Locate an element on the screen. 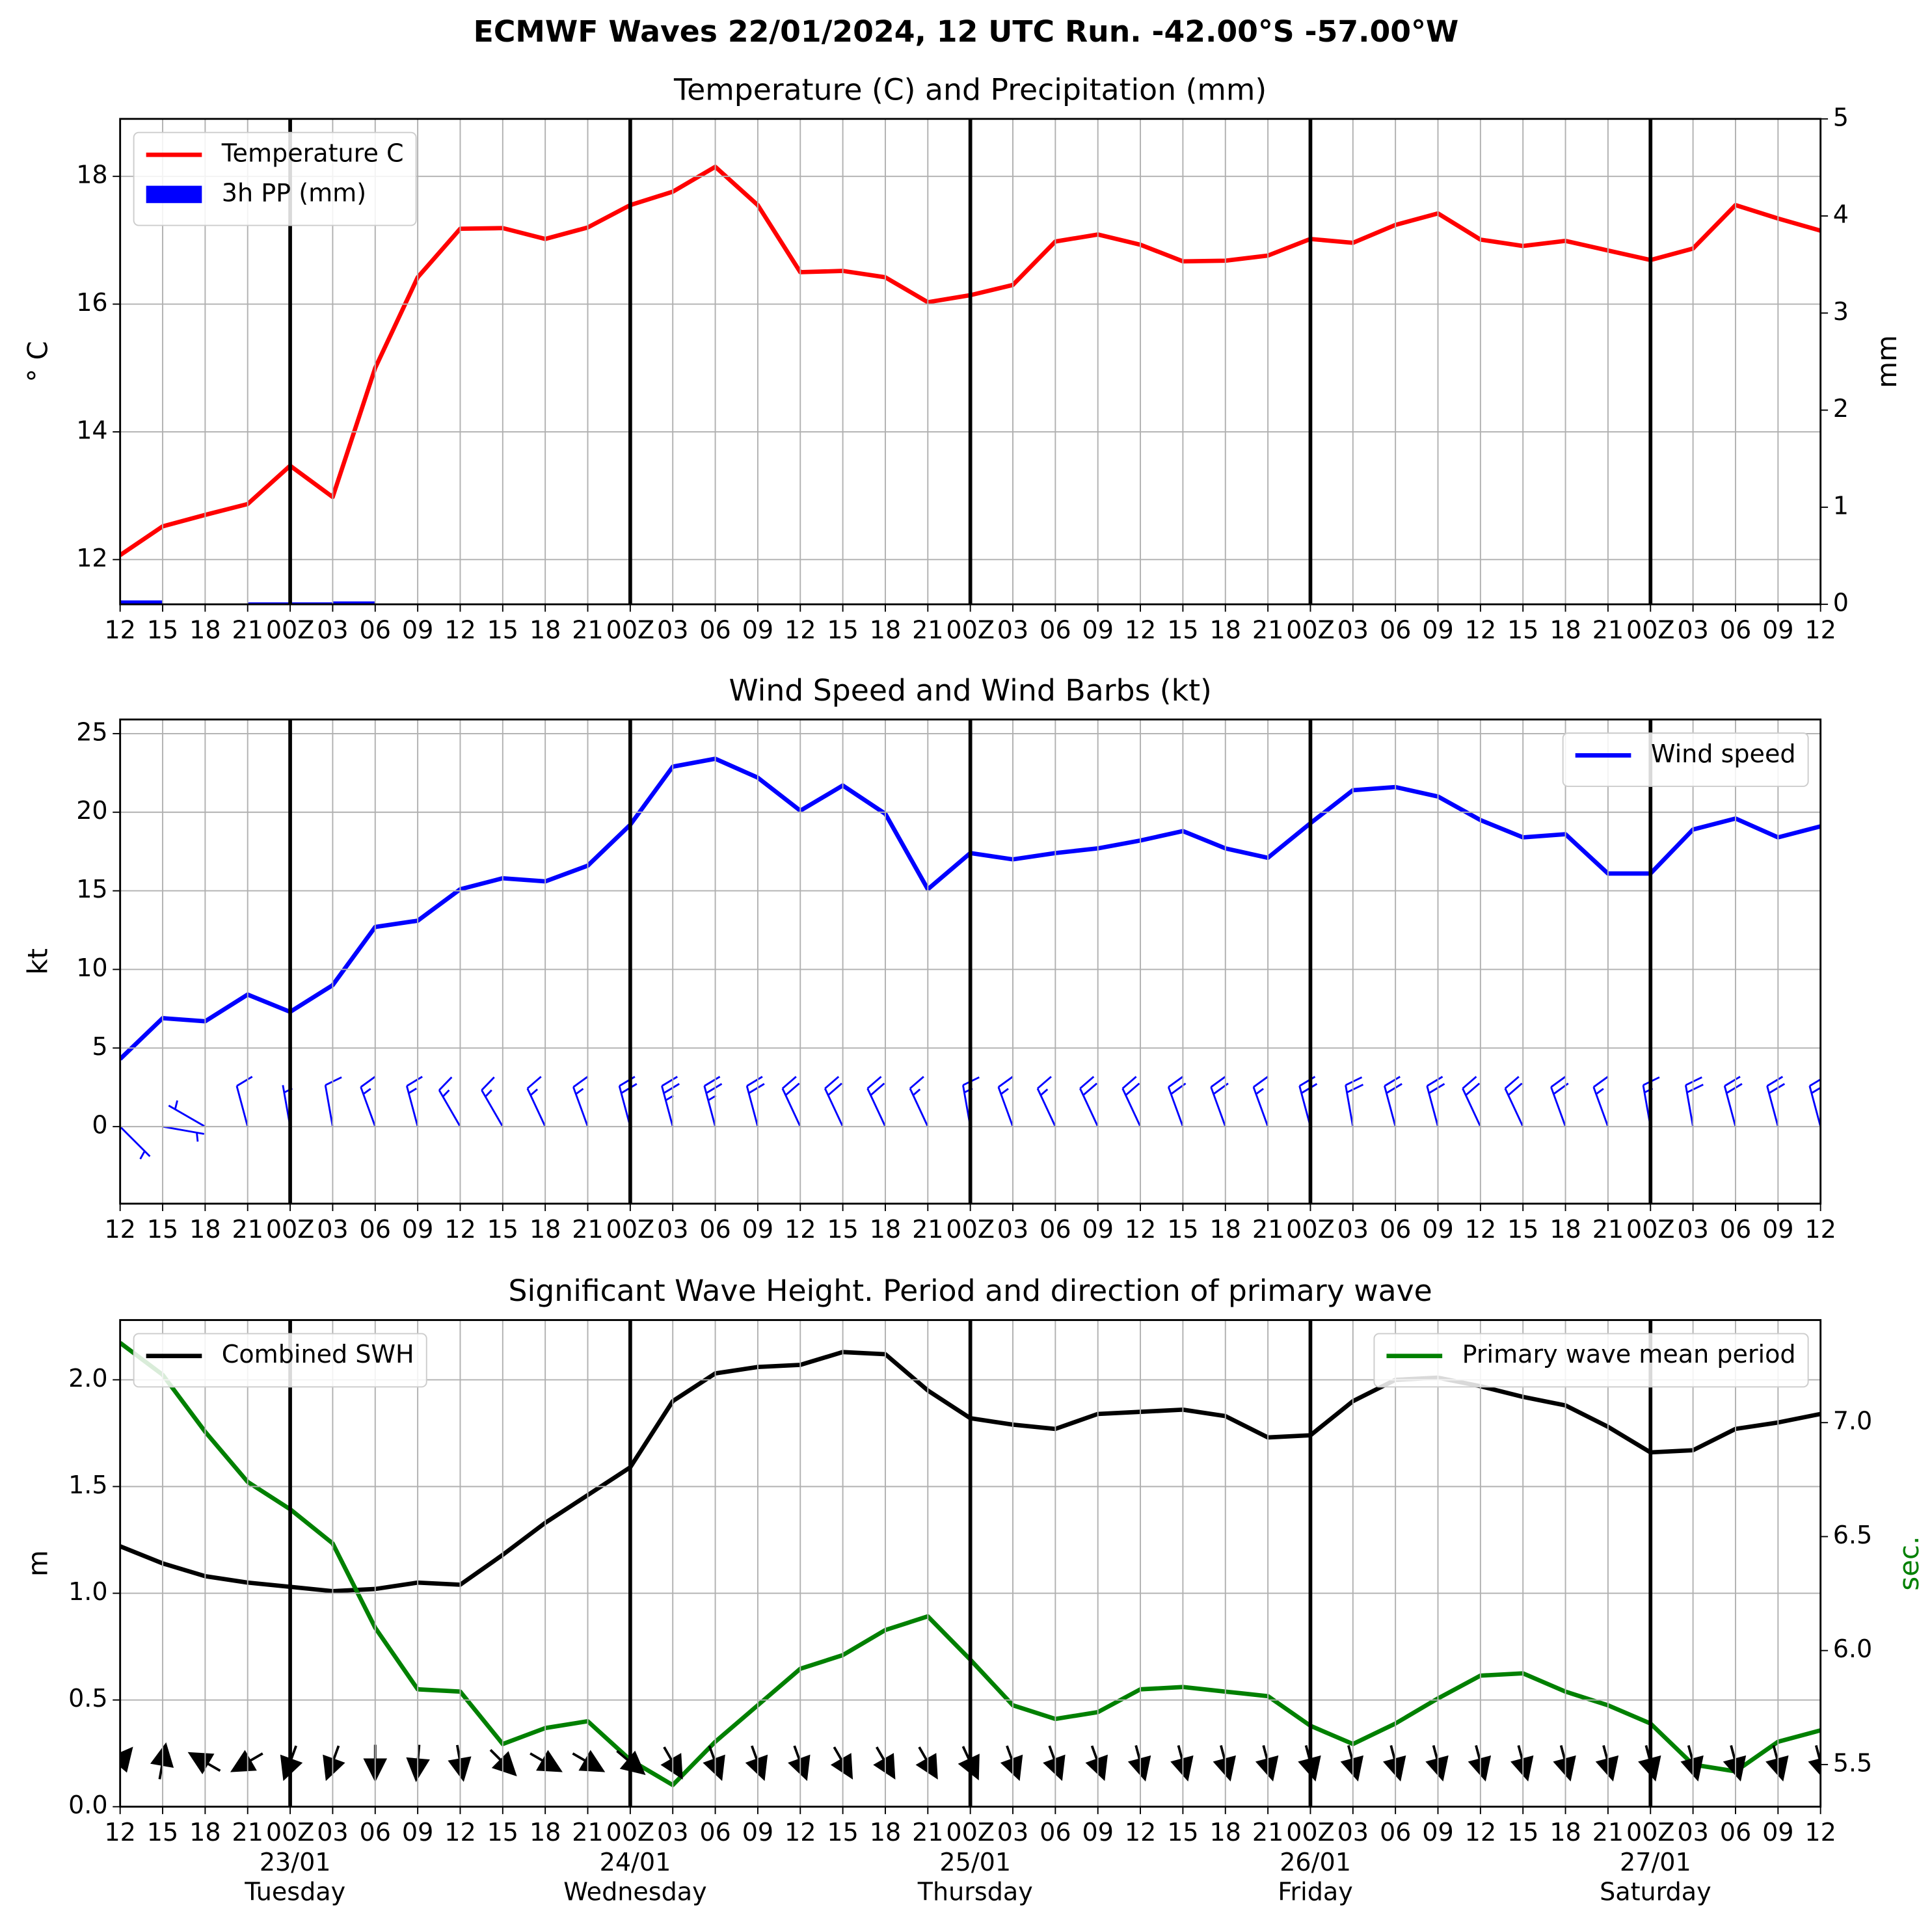 This screenshot has width=1932, height=1922. legend-label: Wind speed is located at coordinates (1723, 754).